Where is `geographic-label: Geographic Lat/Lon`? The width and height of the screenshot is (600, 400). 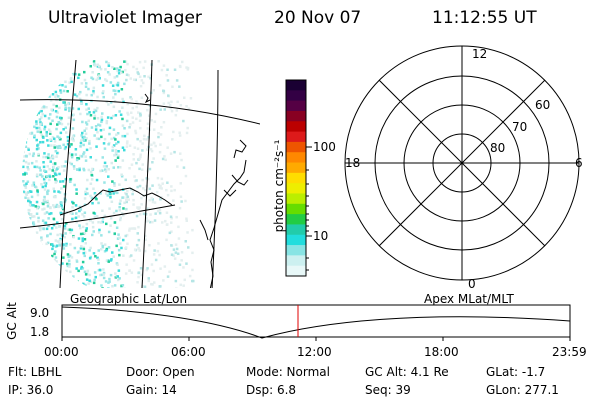 geographic-label: Geographic Lat/Lon is located at coordinates (129, 299).